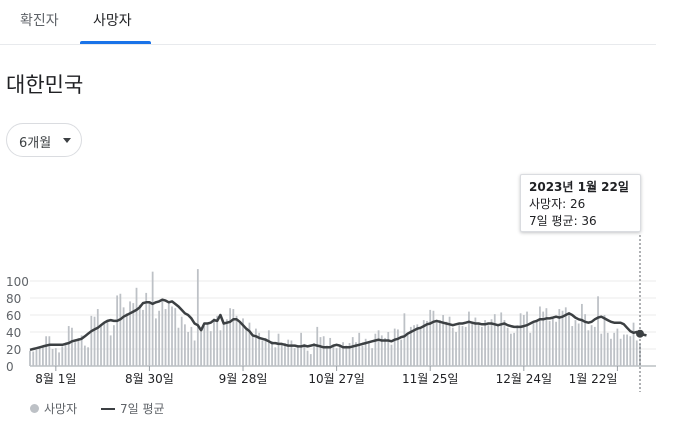 Image resolution: width=673 pixels, height=435 pixels. What do you see at coordinates (328, 22) in the screenshot?
I see `tab-bar: 확진자 사망자` at bounding box center [328, 22].